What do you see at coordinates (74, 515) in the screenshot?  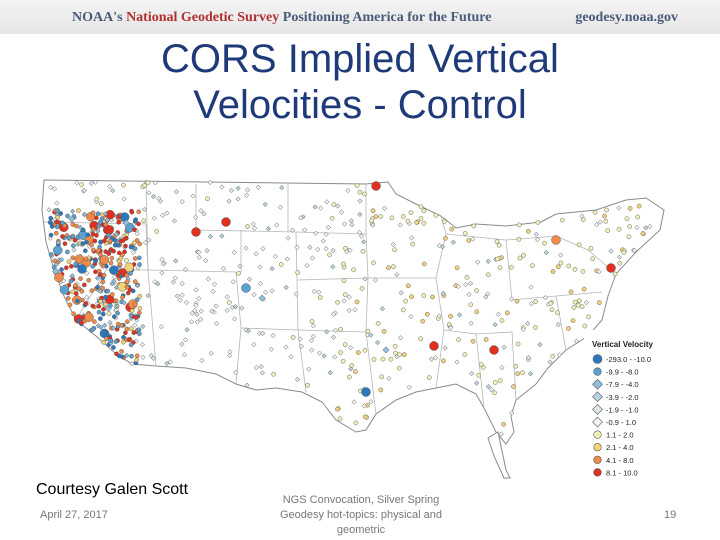 I see `date-text: April 27, 2017` at bounding box center [74, 515].